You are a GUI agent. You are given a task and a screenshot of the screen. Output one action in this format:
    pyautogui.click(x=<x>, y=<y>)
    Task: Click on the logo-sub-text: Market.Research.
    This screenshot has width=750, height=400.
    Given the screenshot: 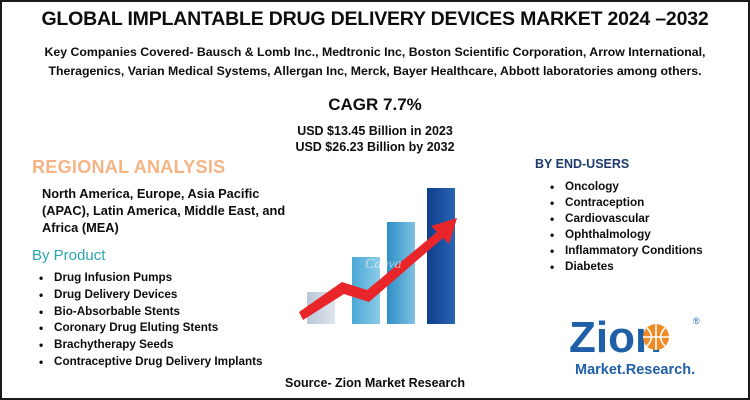 What is the action you would take?
    pyautogui.click(x=635, y=370)
    